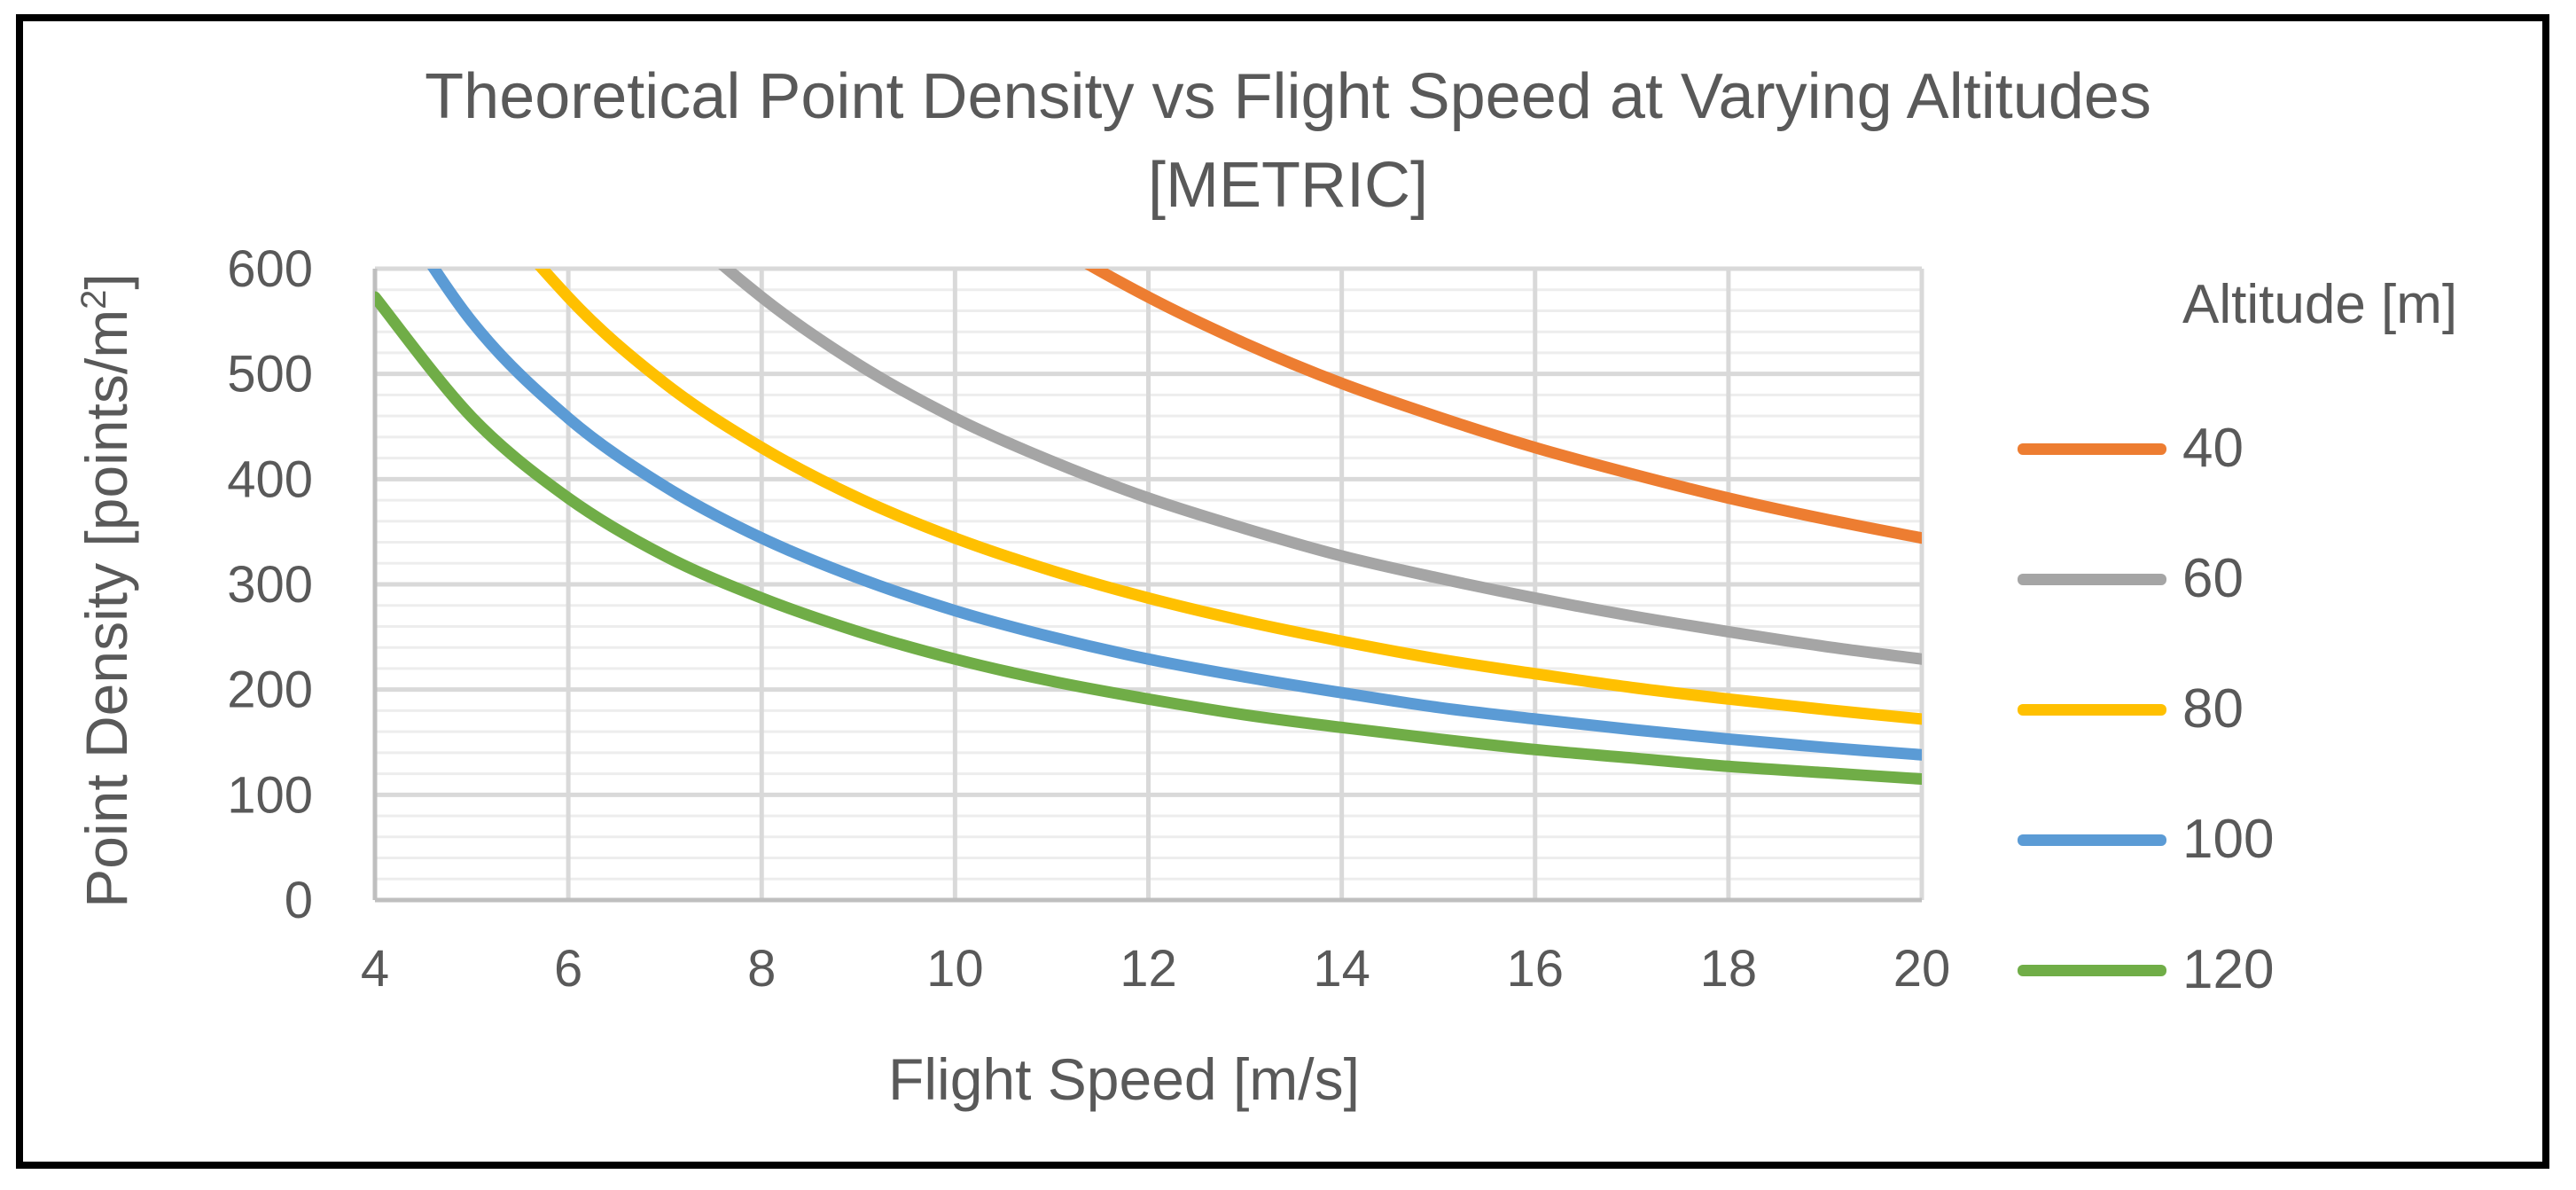 This screenshot has height=1190, width=2576. What do you see at coordinates (2213, 578) in the screenshot?
I see `legend-label: 60` at bounding box center [2213, 578].